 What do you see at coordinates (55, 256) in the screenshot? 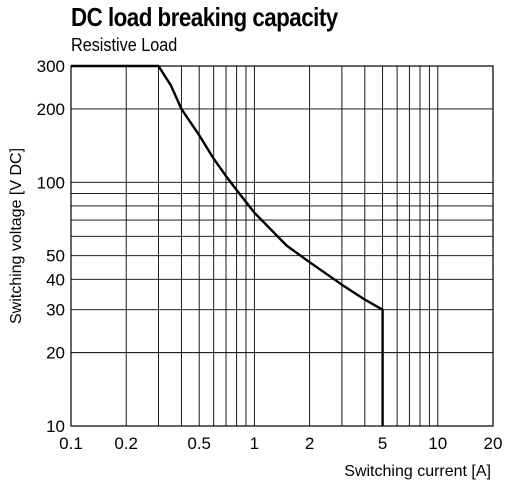
I see `y-tick-label: 50` at bounding box center [55, 256].